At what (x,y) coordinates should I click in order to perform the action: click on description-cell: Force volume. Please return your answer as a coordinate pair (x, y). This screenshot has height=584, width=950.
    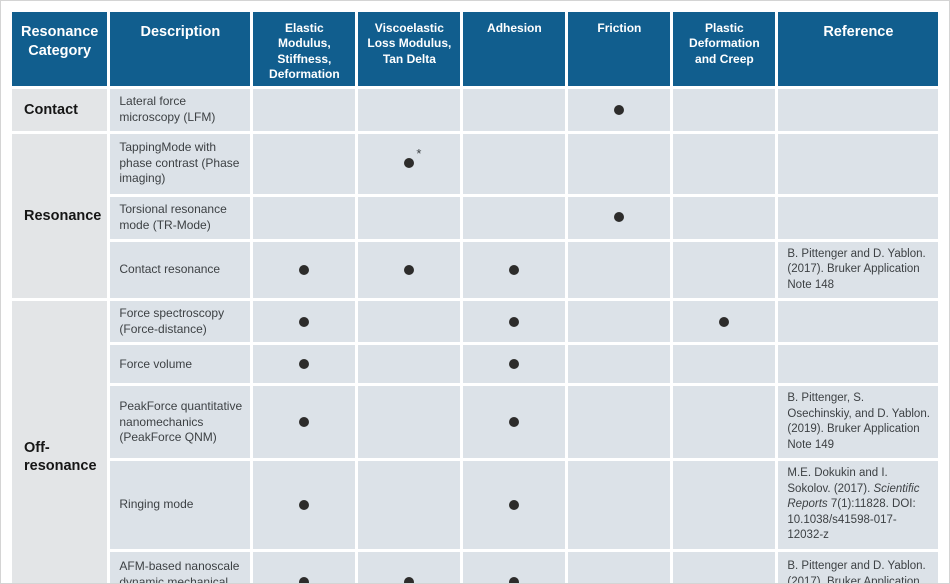
    Looking at the image, I should click on (180, 364).